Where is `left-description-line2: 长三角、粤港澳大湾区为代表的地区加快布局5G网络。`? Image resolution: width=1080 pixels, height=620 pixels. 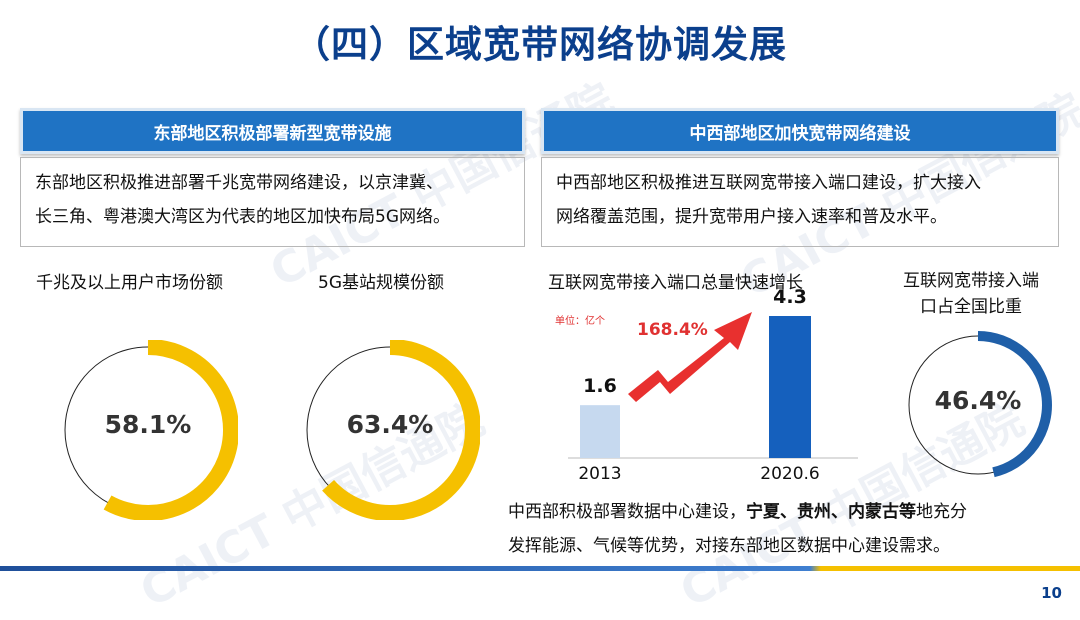 left-description-line2: 长三角、粤港澳大湾区为代表的地区加快布局5G网络。 is located at coordinates (242, 217).